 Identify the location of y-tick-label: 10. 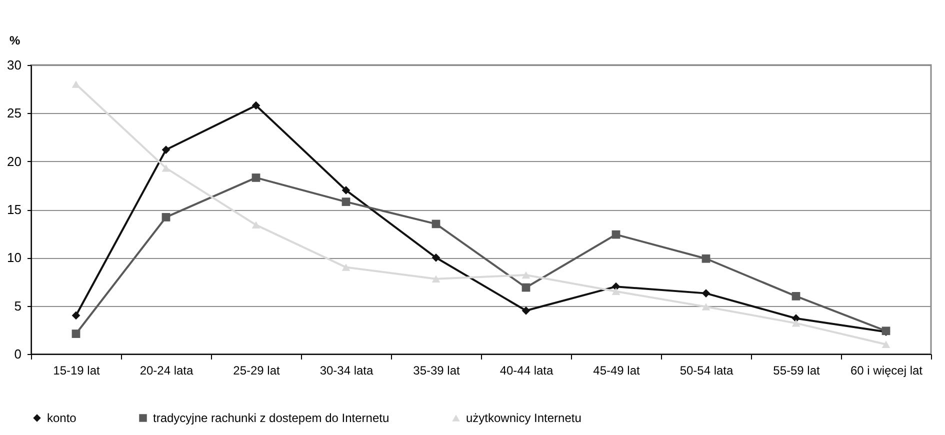
(14, 258).